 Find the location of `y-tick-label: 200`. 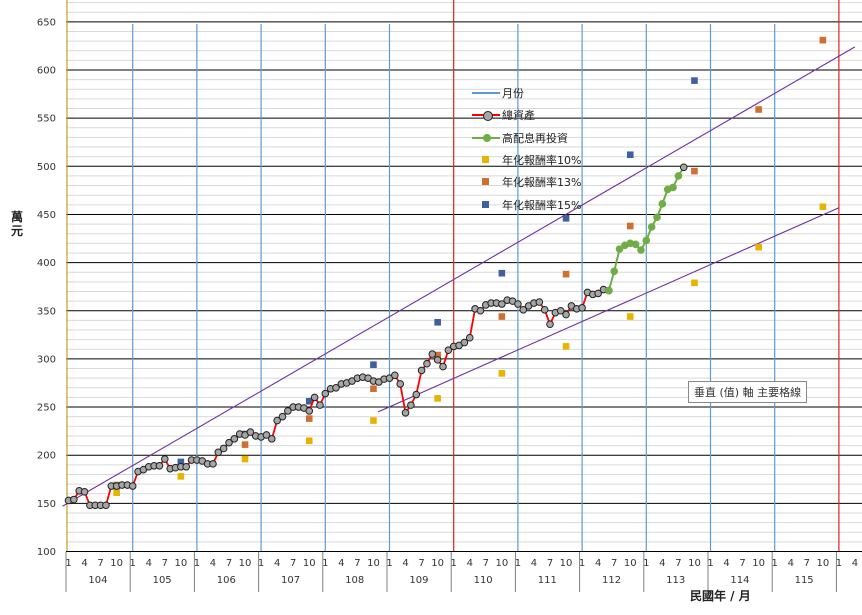

y-tick-label: 200 is located at coordinates (46, 456).